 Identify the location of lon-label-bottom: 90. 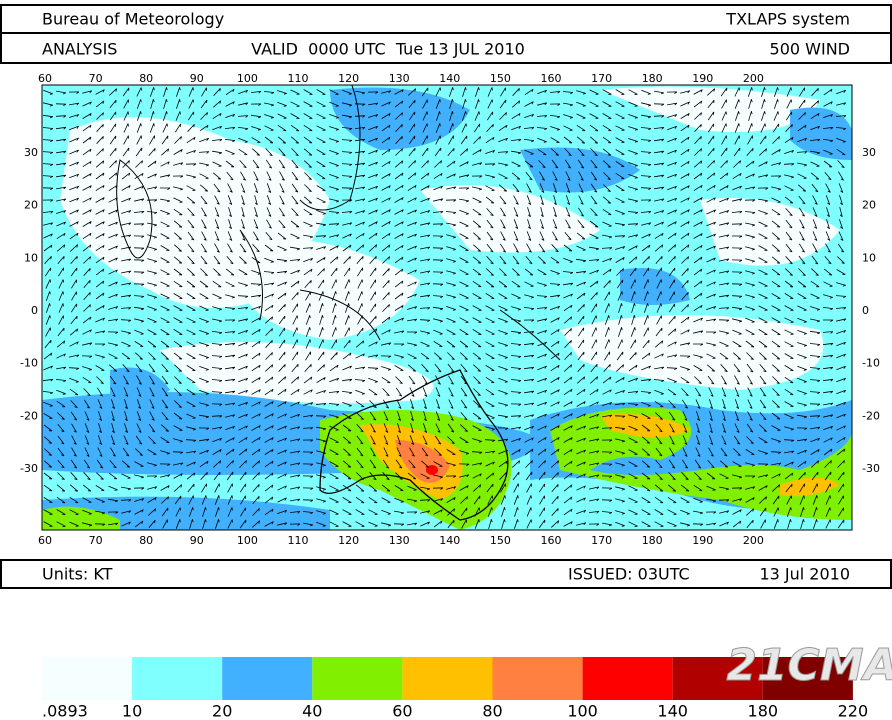
(197, 540).